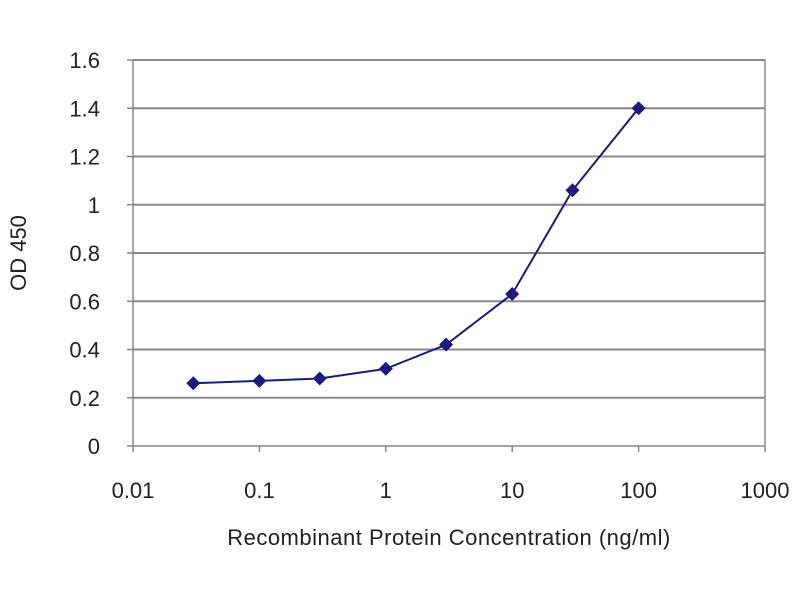  What do you see at coordinates (94, 205) in the screenshot?
I see `y-tick-label: 1` at bounding box center [94, 205].